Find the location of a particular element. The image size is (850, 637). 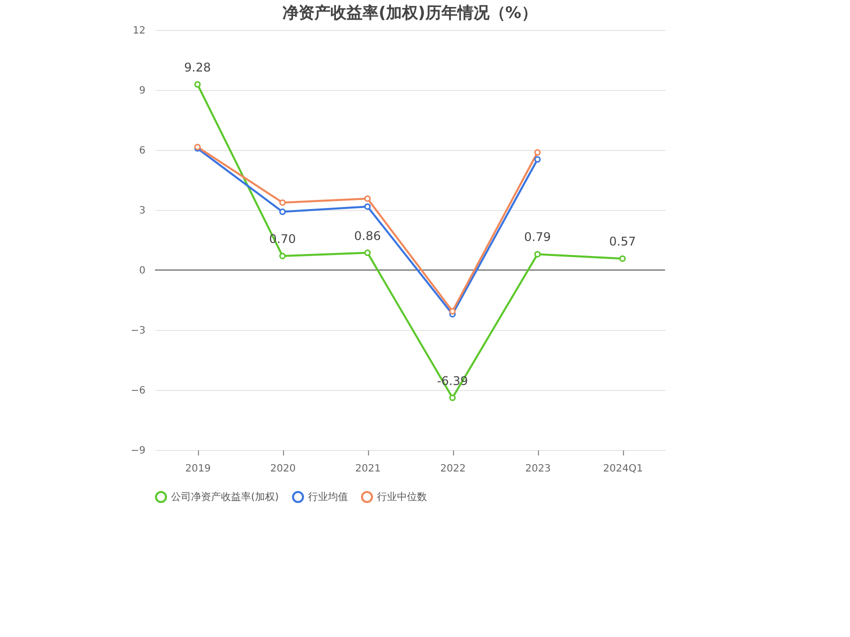

x-tick-label: 2020 is located at coordinates (283, 469).